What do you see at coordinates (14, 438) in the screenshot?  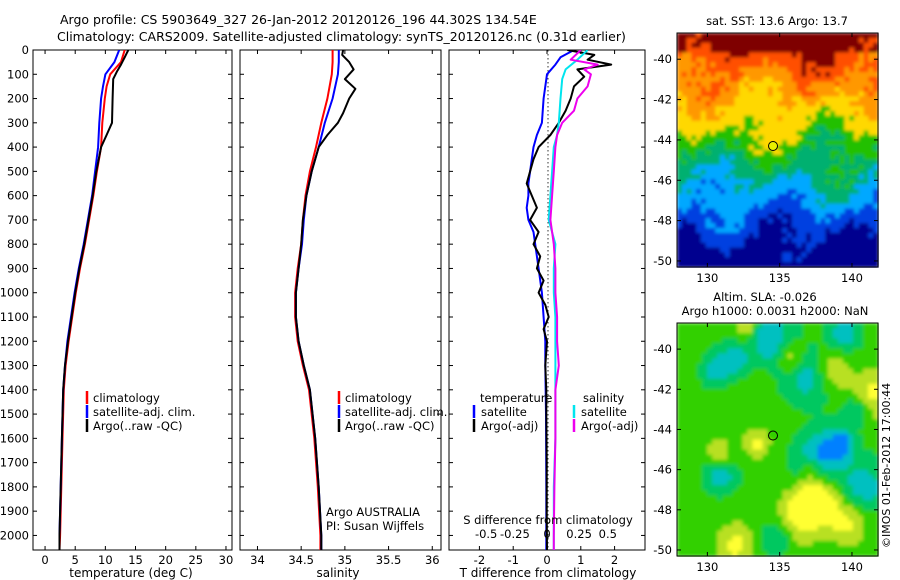 I see `depth-tick-label: 1600` at bounding box center [14, 438].